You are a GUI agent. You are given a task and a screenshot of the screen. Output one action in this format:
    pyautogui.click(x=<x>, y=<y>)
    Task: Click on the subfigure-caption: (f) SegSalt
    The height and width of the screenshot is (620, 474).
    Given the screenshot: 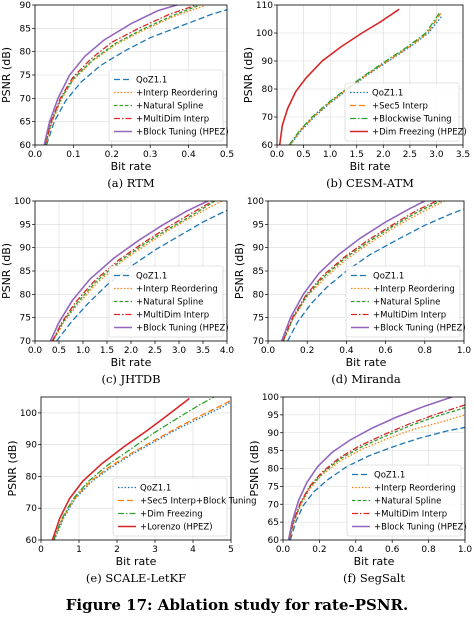 What is the action you would take?
    pyautogui.click(x=374, y=578)
    